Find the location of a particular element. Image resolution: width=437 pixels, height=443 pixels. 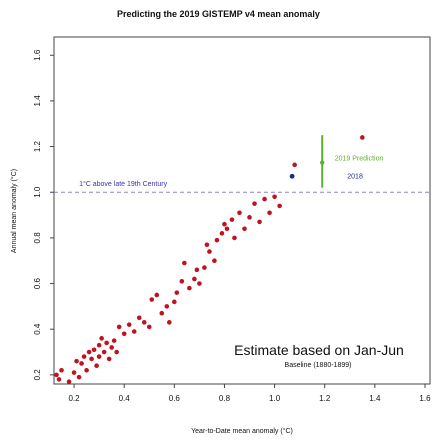

highlight-label-2018: 2018 is located at coordinates (355, 177).